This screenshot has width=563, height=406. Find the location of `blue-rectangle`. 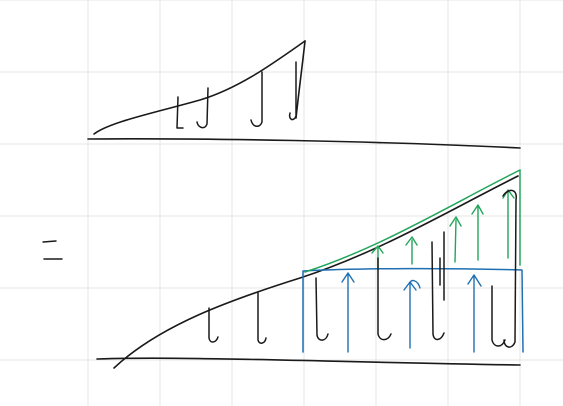

blue-rectangle is located at coordinates (413, 310).